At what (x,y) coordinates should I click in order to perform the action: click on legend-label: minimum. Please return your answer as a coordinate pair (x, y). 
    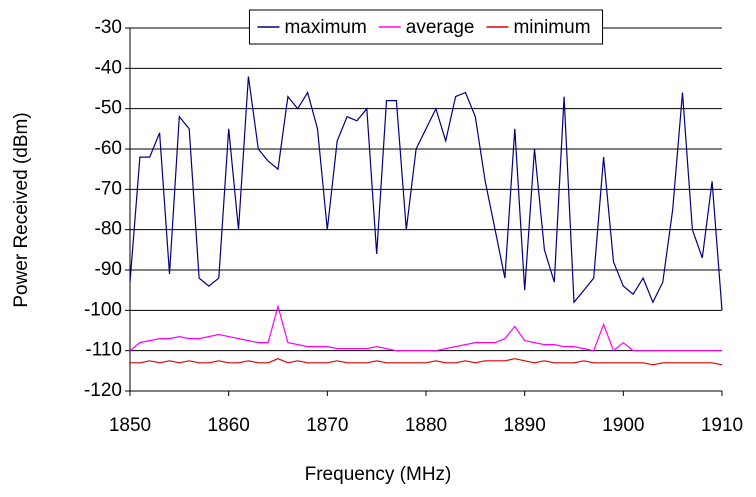
    Looking at the image, I should click on (551, 27).